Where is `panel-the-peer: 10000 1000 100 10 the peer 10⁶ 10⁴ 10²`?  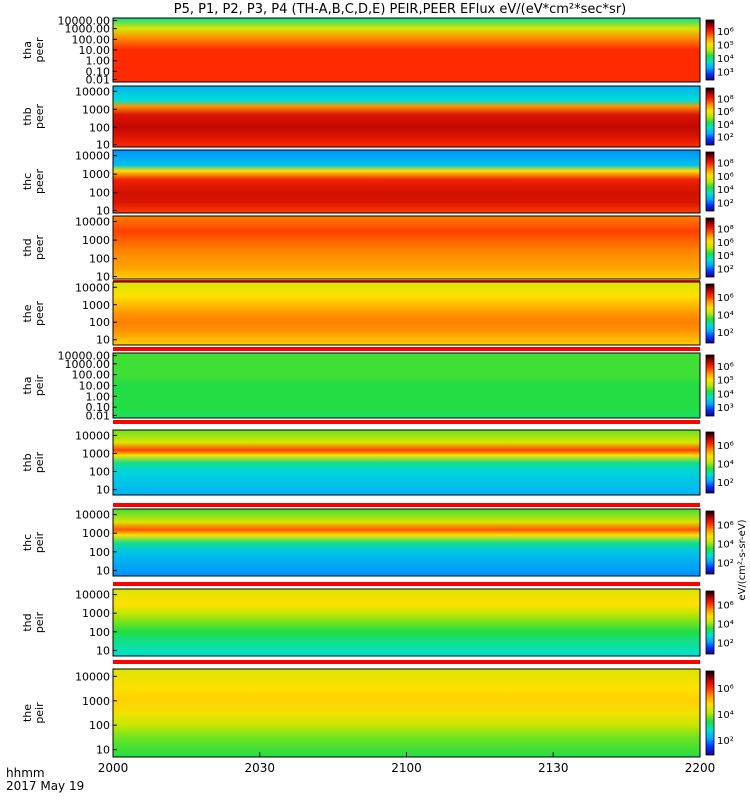 panel-the-peer: 10000 1000 100 10 the peer 10⁶ 10⁴ 10² is located at coordinates (377, 316).